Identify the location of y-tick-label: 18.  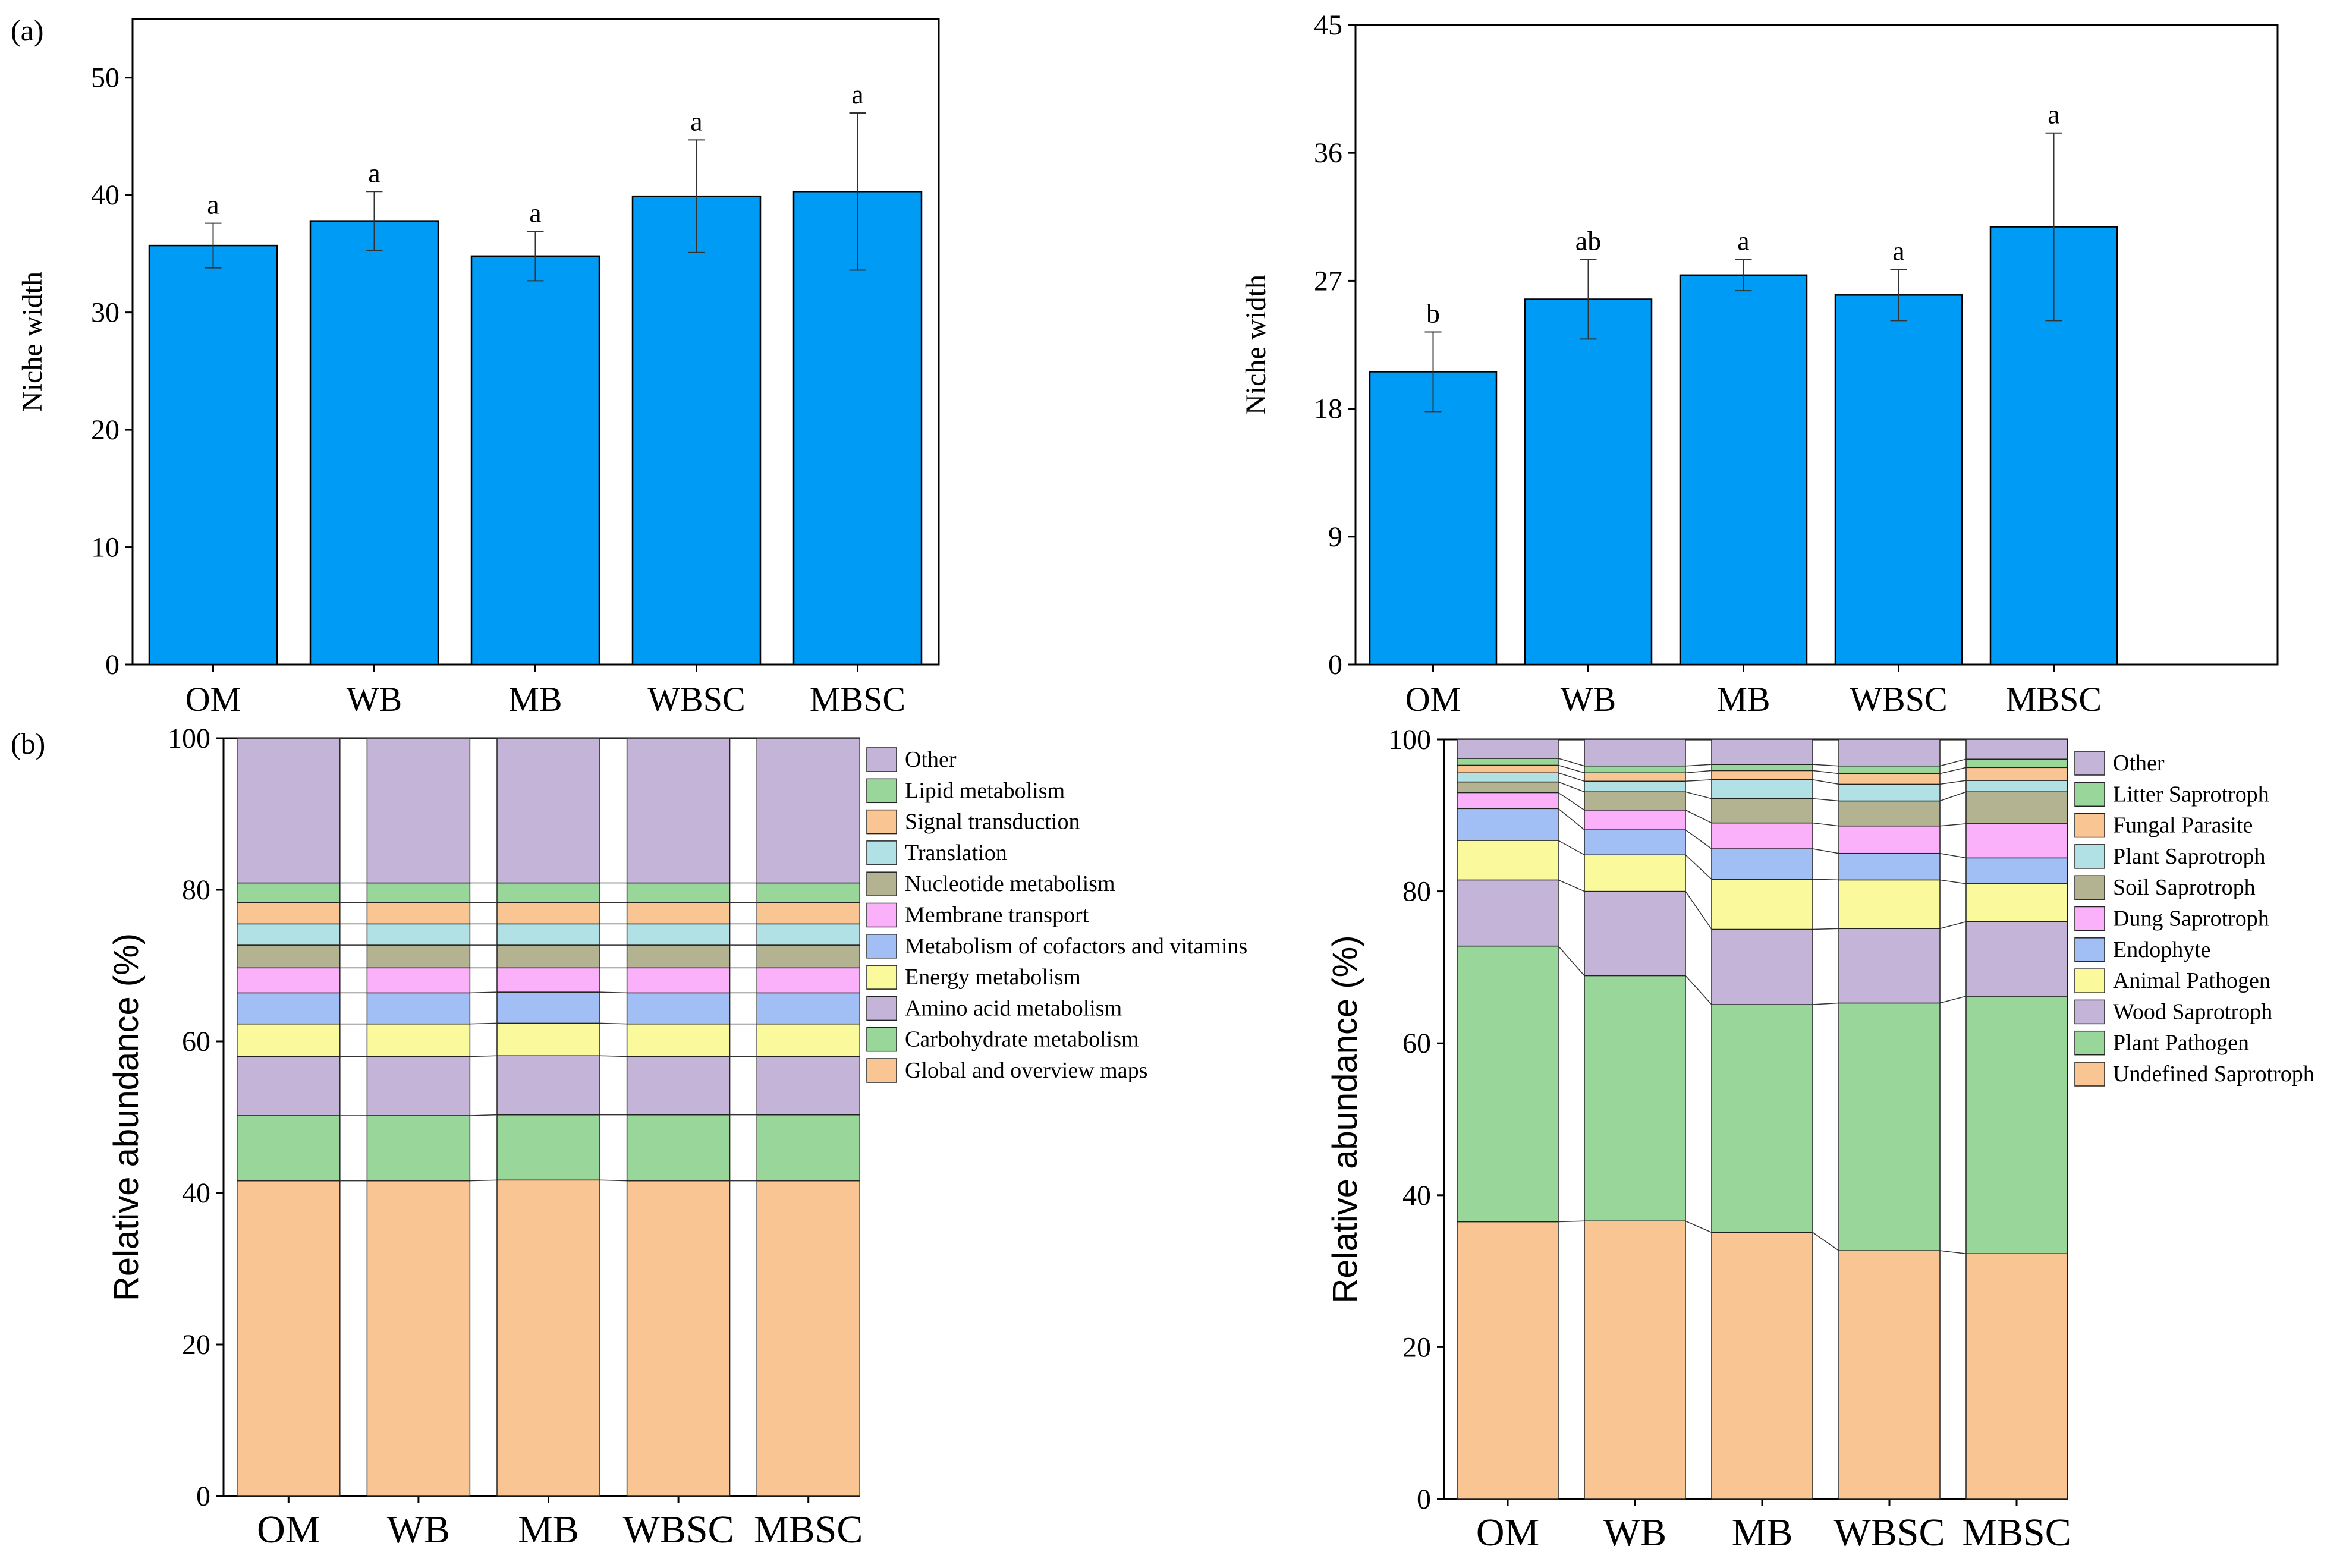
(1328, 409).